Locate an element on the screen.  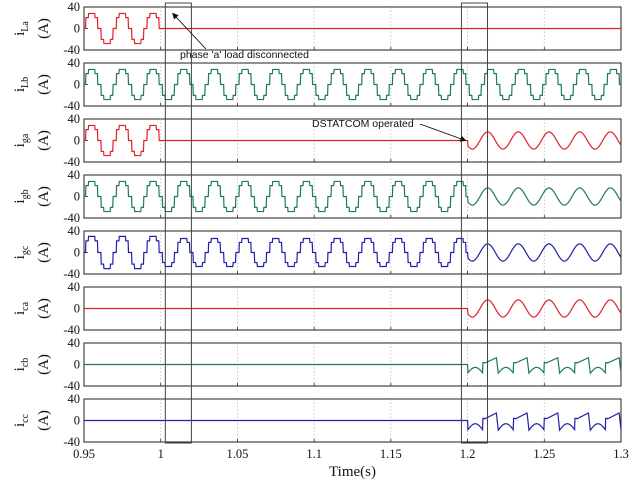
x-tick-label: 1.05 is located at coordinates (237, 454).